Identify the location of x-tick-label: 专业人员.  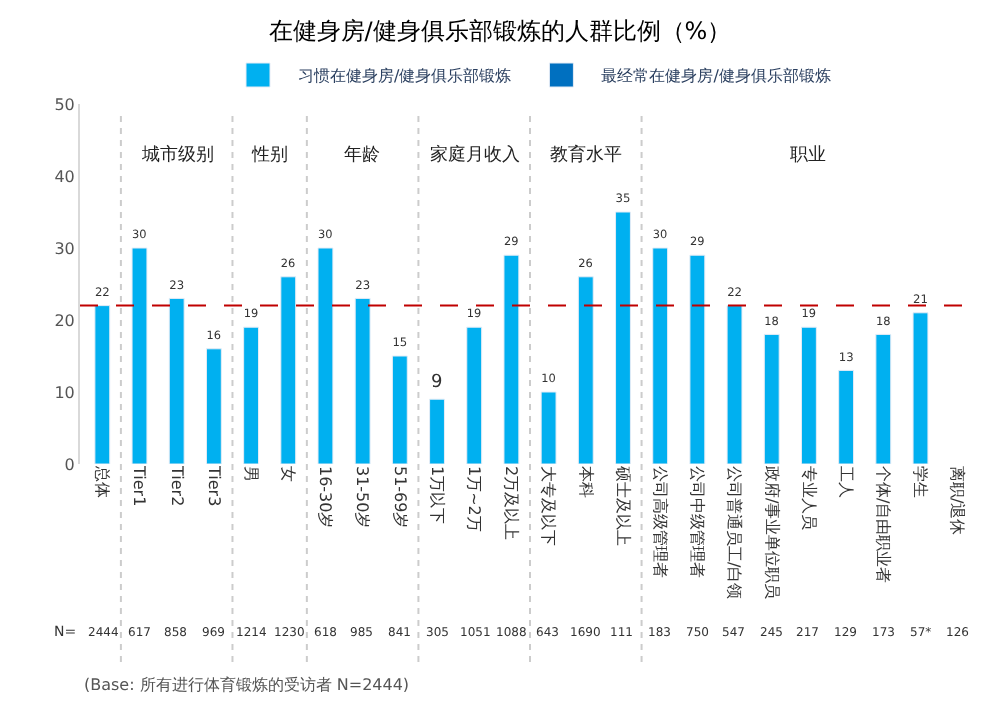
(808, 498).